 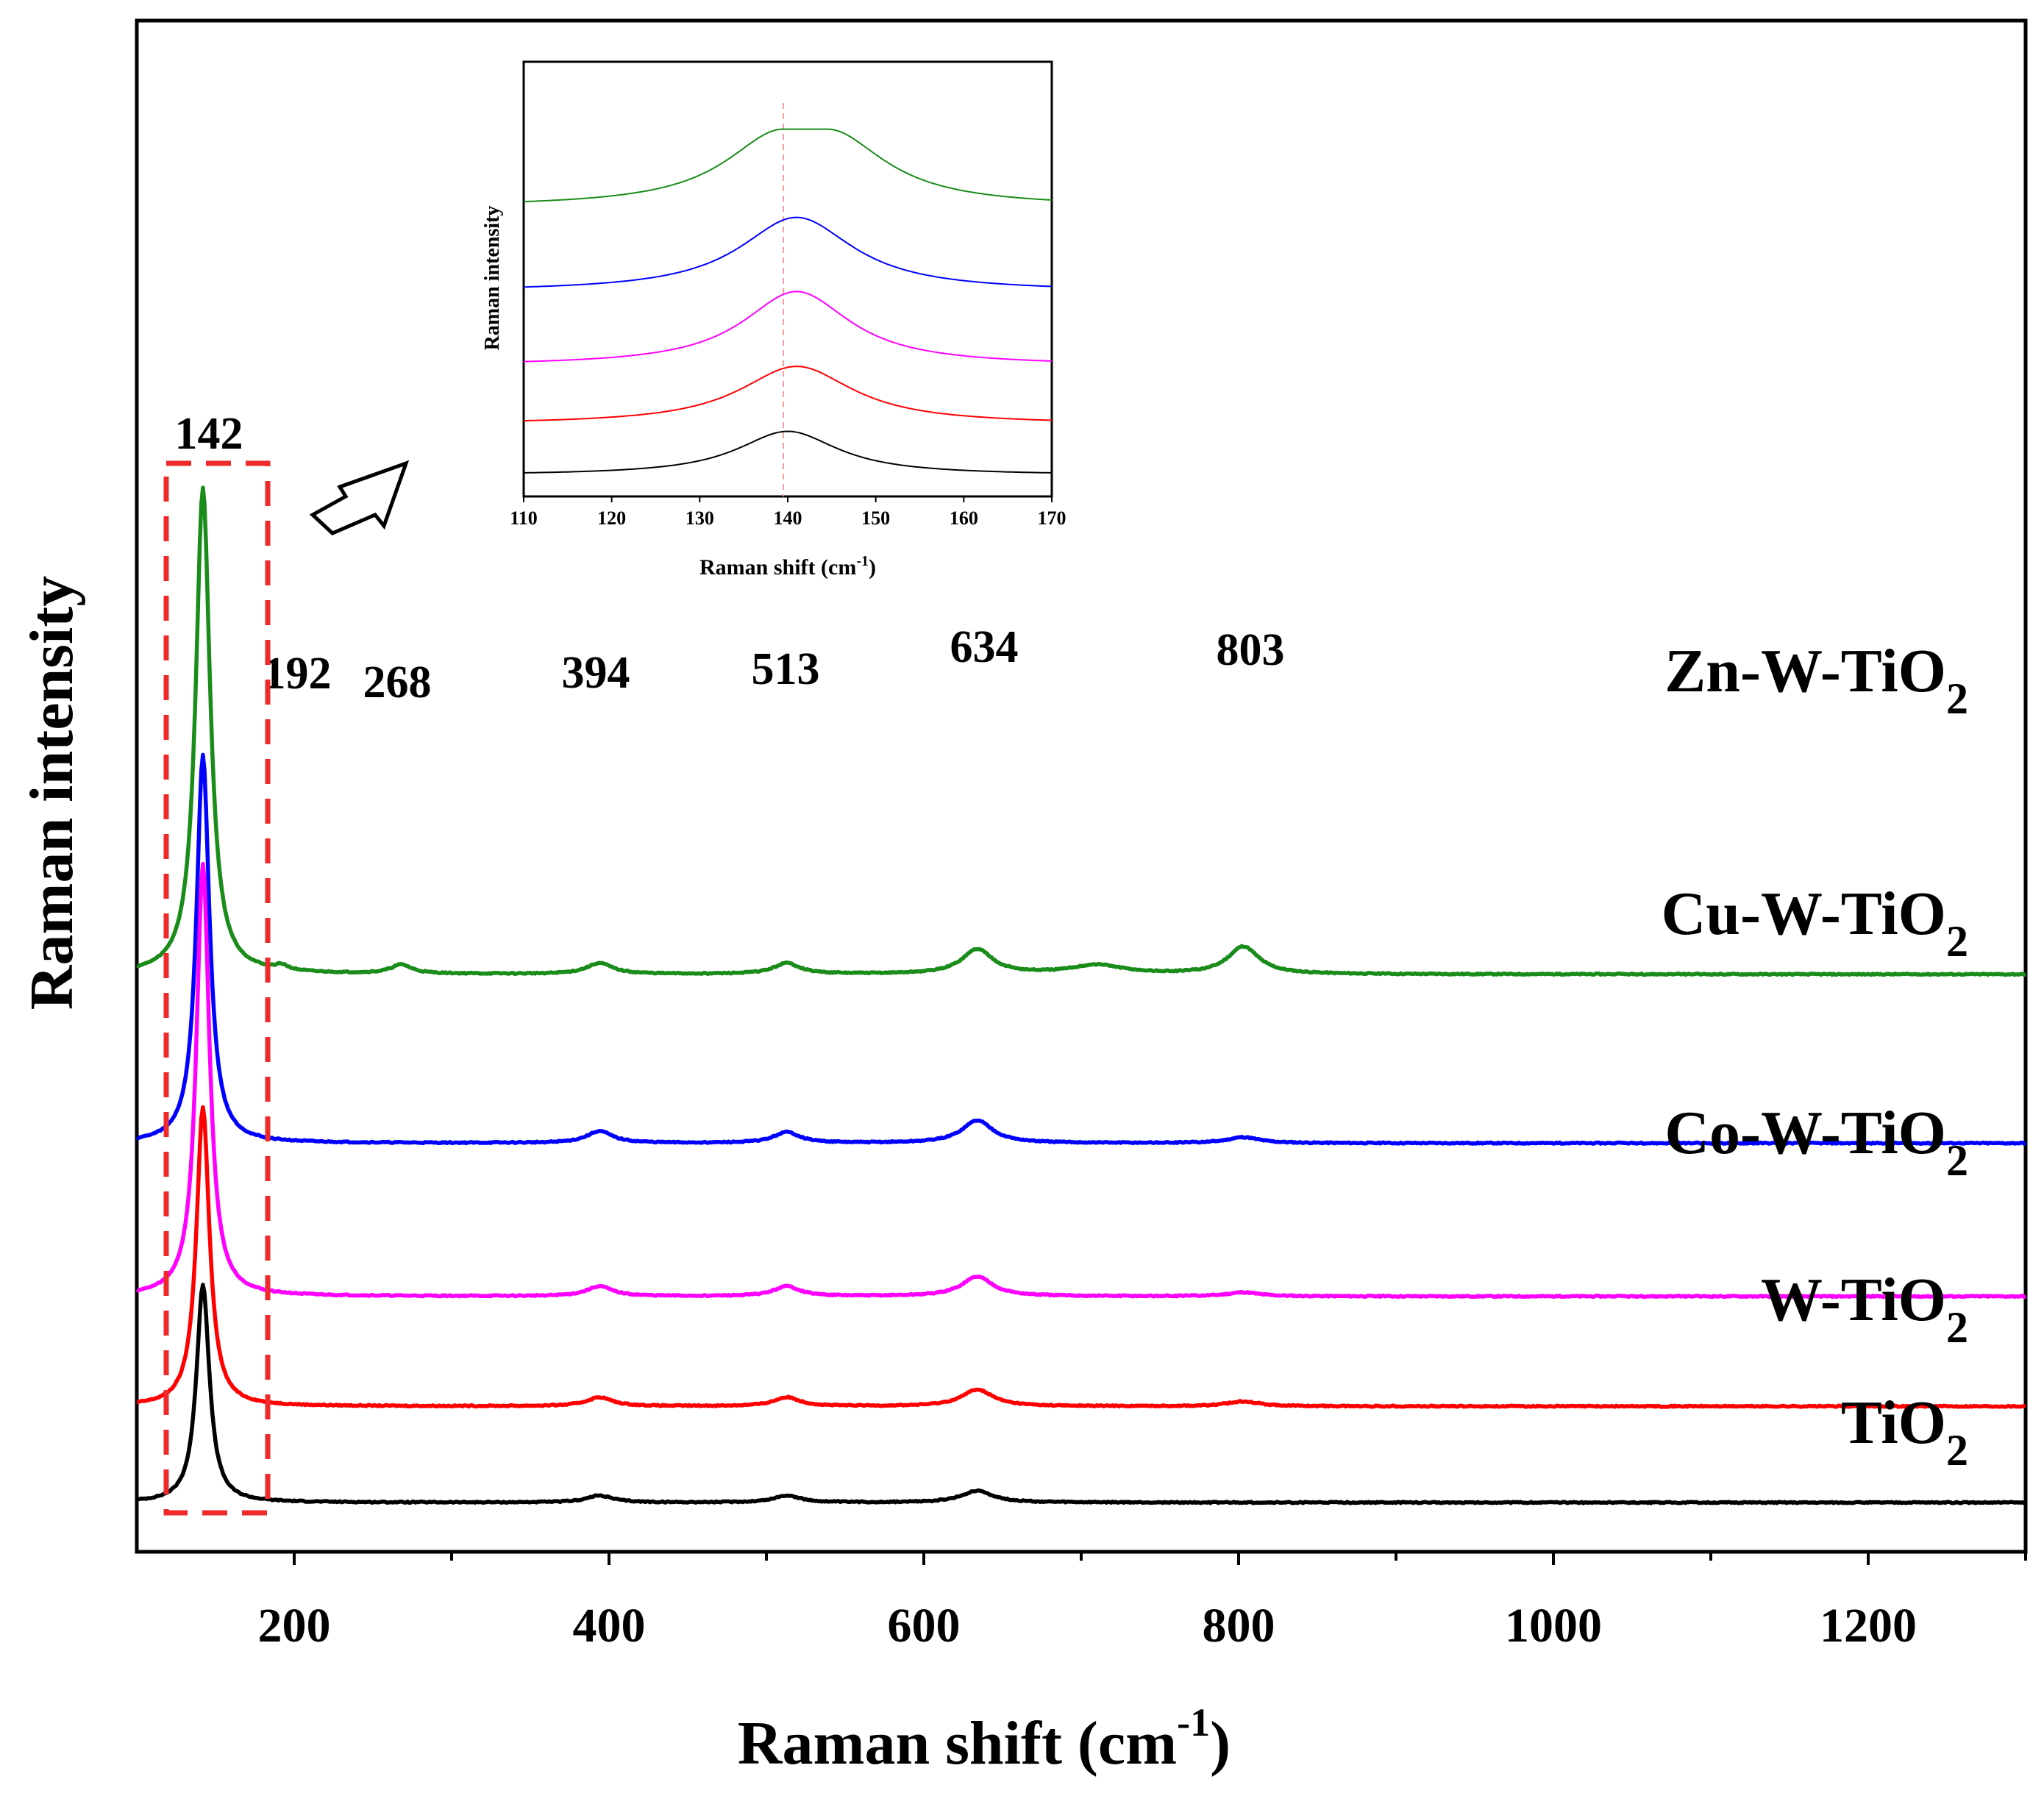 I want to click on peak-label: 634, so click(x=985, y=647).